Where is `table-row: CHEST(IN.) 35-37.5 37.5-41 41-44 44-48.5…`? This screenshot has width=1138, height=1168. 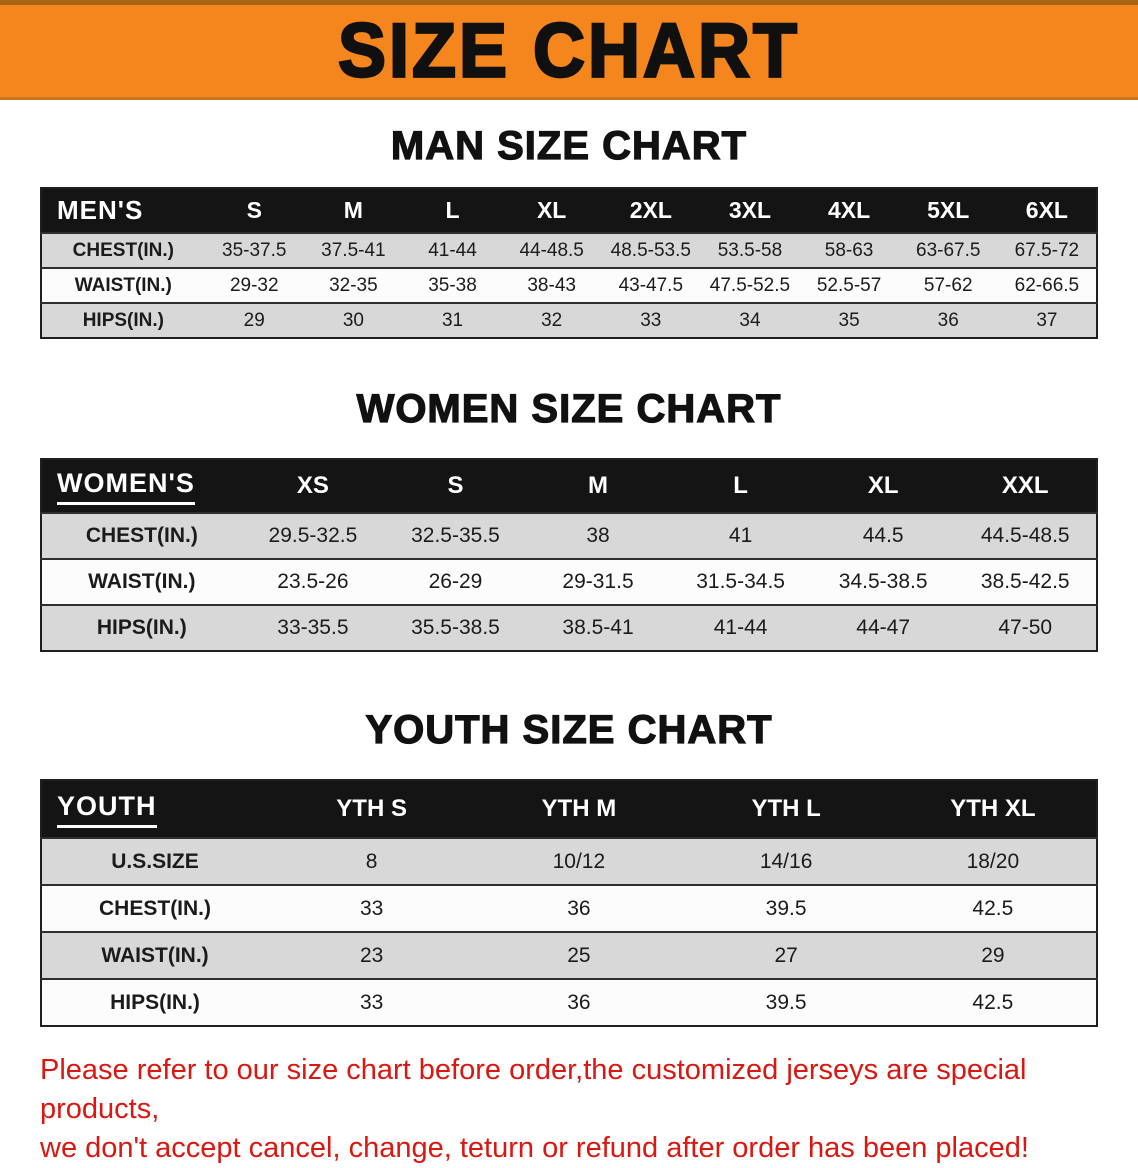 table-row: CHEST(IN.) 35-37.5 37.5-41 41-44 44-48.5… is located at coordinates (569, 250).